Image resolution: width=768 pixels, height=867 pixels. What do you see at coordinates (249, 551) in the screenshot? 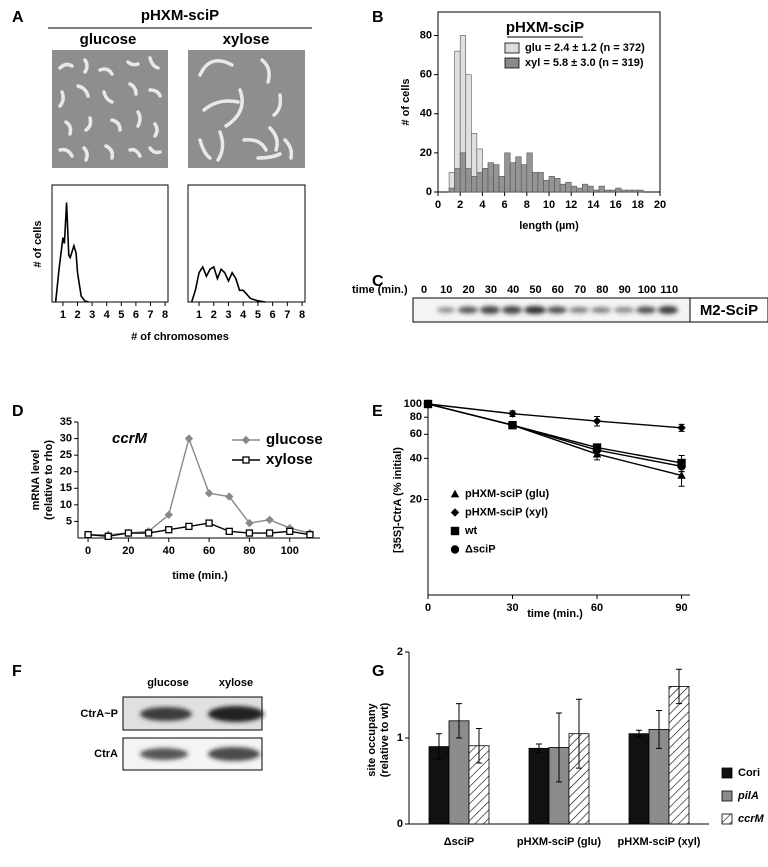
I see `x-tick-label: 80` at bounding box center [249, 551].